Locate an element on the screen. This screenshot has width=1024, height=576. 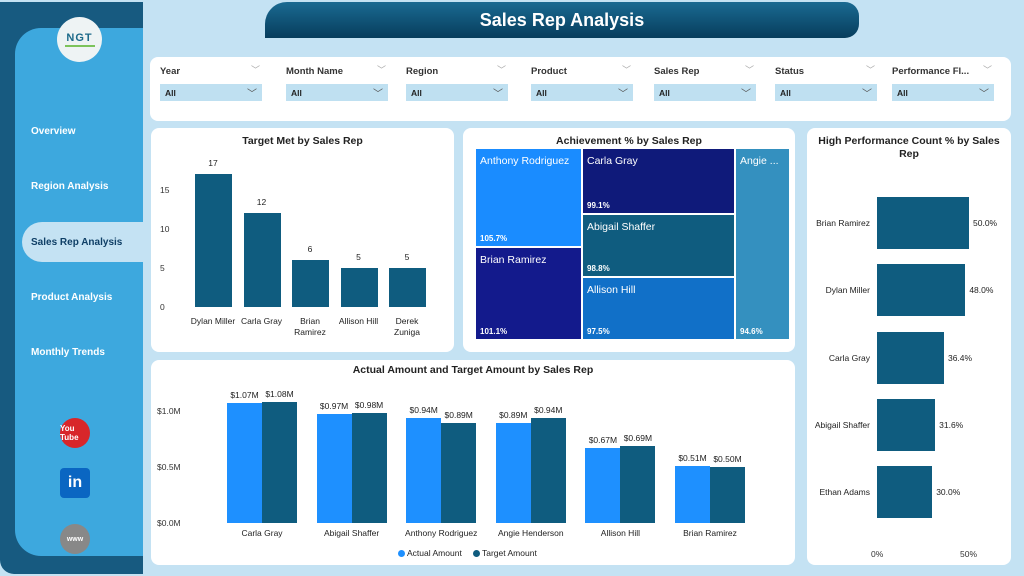
treemap-tile: Allison Hill 97.5% is located at coordinates (658, 308).